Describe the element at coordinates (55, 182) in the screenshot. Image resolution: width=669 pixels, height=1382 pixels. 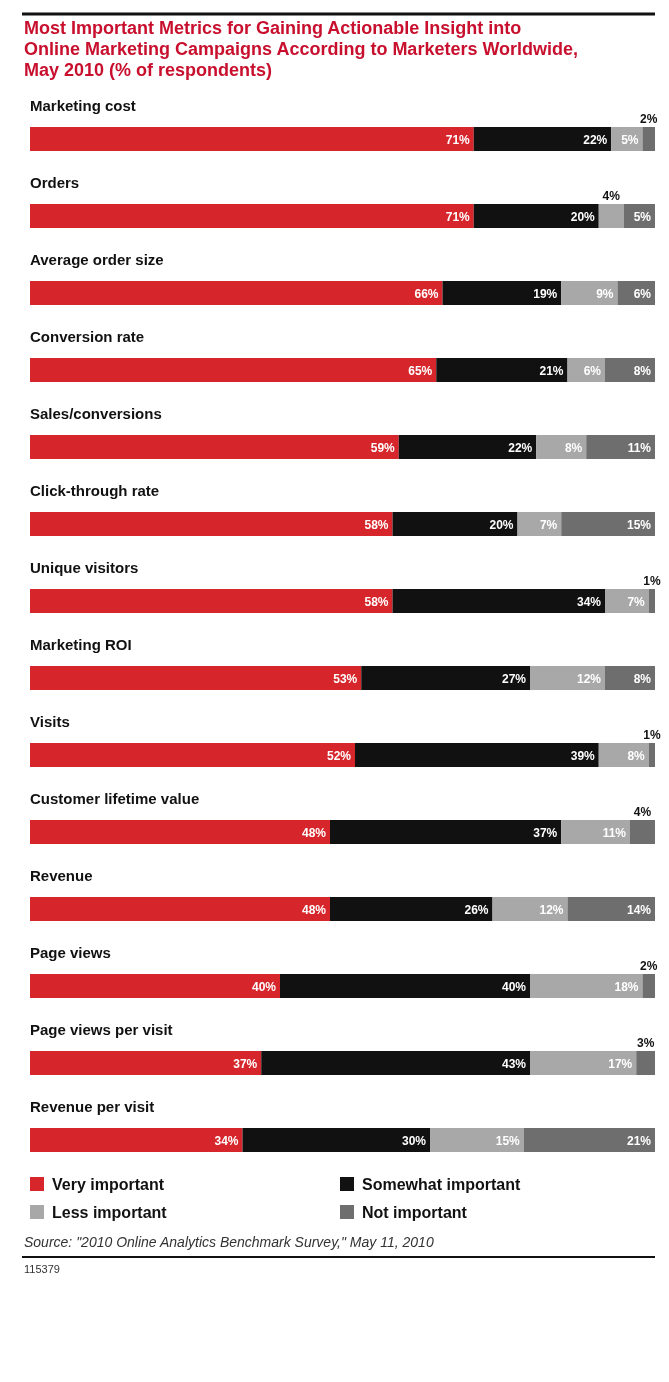
I see `y-tick-label: Orders` at that location.